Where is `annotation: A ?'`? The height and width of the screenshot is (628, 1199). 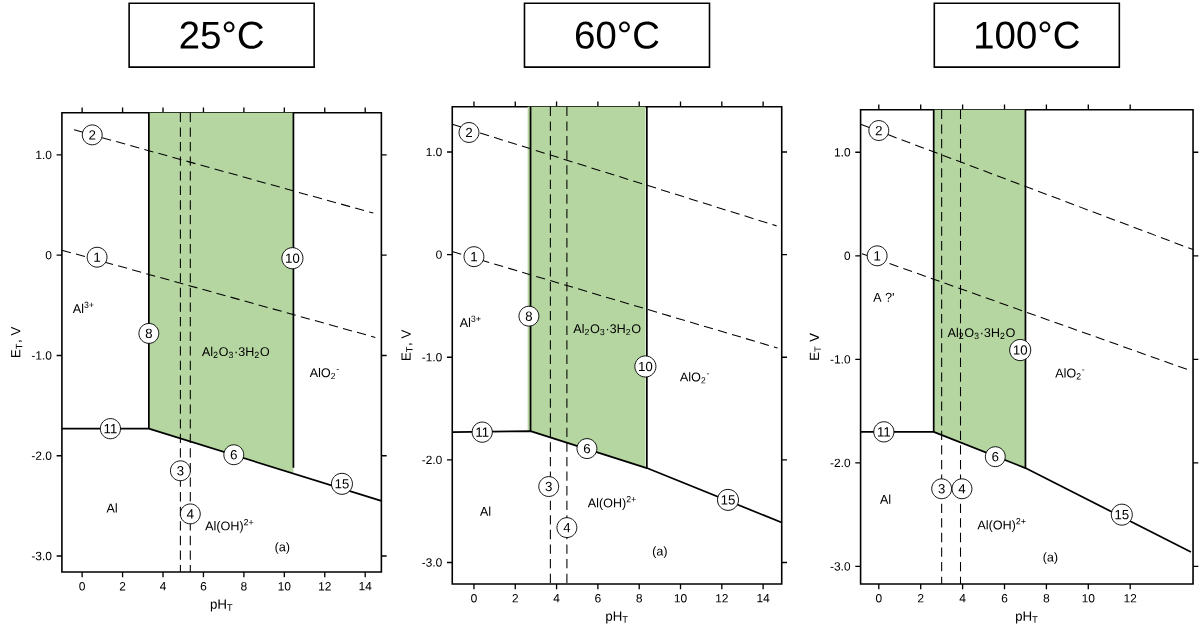
annotation: A ?' is located at coordinates (883, 297).